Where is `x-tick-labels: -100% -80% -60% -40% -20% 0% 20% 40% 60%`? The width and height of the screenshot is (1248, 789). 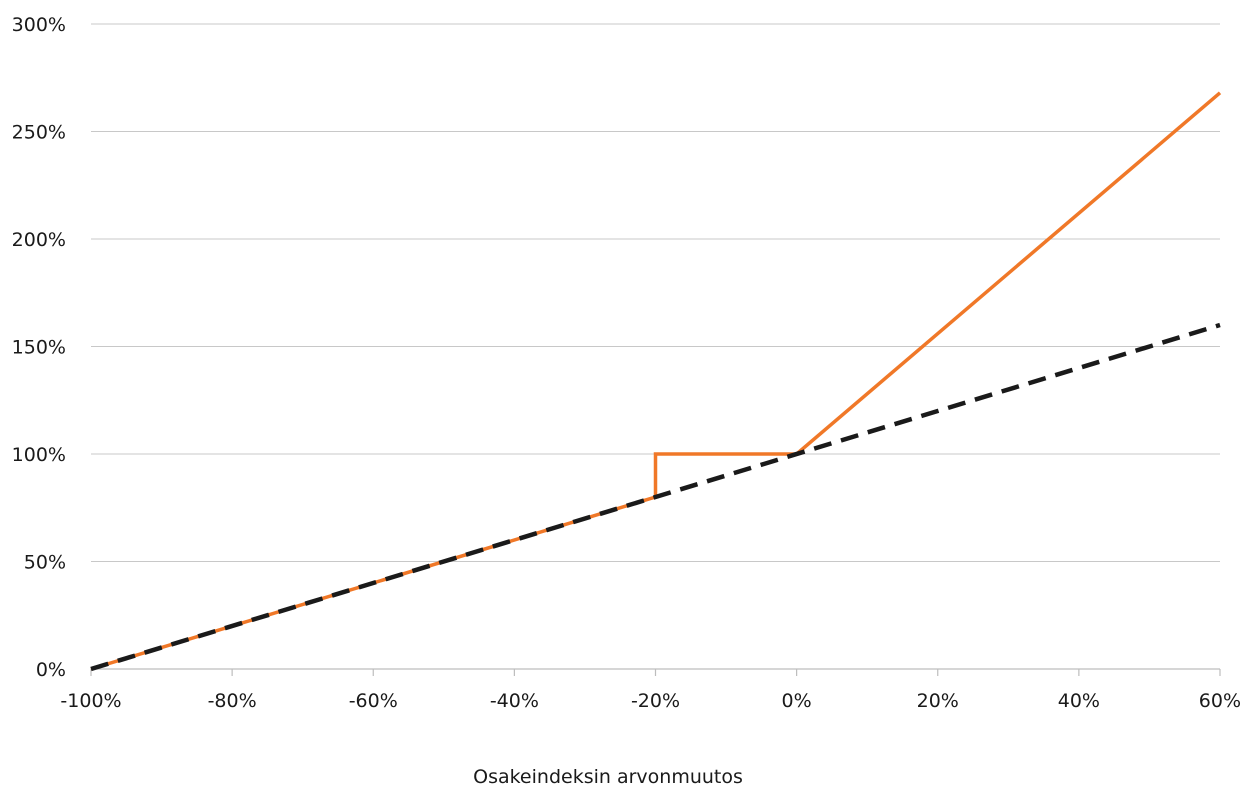
x-tick-labels: -100% -80% -60% -40% -20% 0% 20% 40% 60% is located at coordinates (650, 701).